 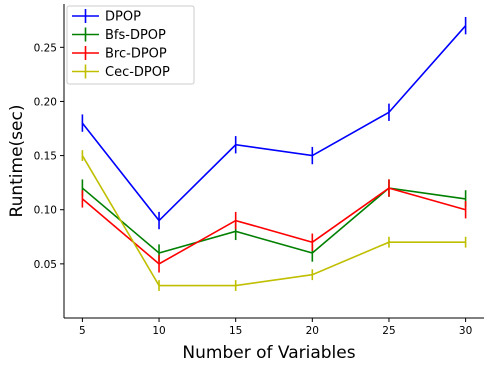 What do you see at coordinates (137, 72) in the screenshot?
I see `legend-label: Cec-DPOP` at bounding box center [137, 72].